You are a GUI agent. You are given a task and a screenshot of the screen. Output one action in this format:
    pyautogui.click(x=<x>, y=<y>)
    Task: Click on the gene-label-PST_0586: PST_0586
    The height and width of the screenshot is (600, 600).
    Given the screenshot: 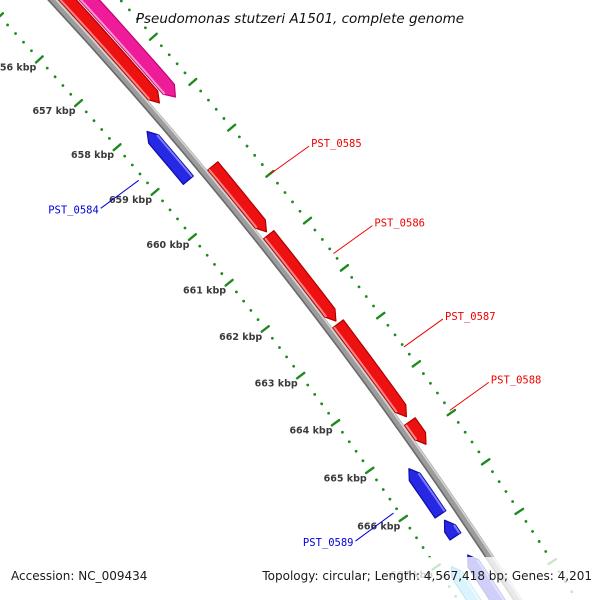 What is the action you would take?
    pyautogui.click(x=399, y=224)
    